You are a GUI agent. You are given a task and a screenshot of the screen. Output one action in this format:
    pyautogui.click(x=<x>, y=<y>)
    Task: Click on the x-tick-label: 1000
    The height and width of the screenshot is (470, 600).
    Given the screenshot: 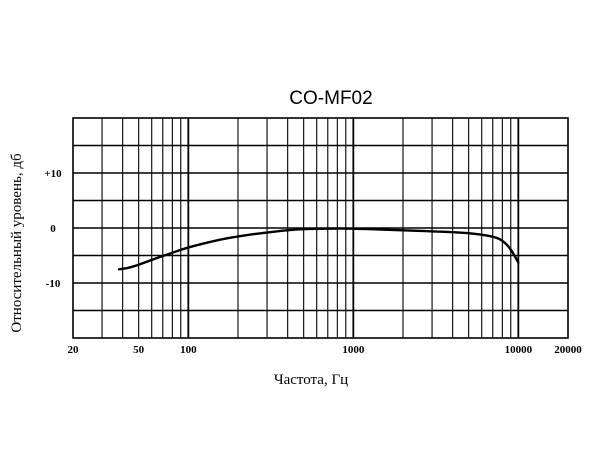 What is the action you would take?
    pyautogui.click(x=353, y=350)
    